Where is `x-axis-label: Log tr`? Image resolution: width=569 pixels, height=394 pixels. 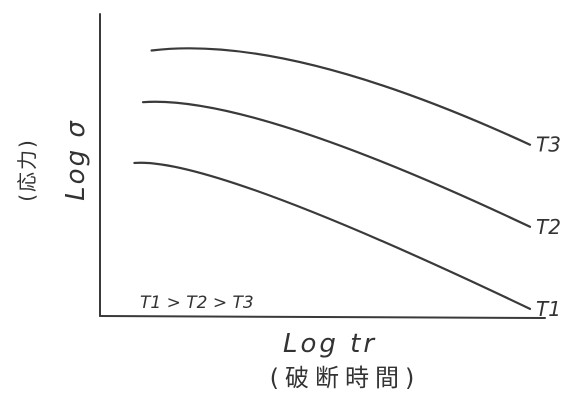 x-axis-label: Log tr is located at coordinates (330, 344).